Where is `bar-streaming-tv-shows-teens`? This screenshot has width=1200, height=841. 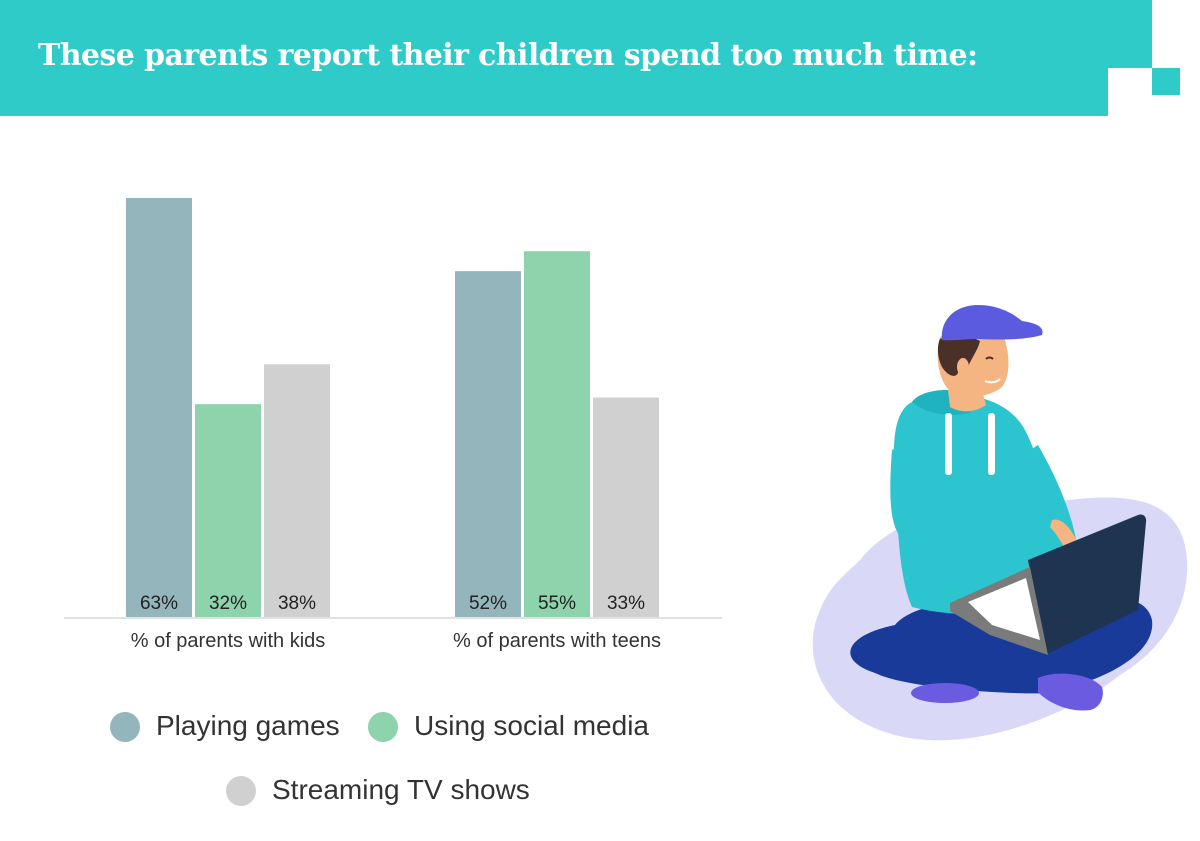
bar-streaming-tv-shows-teens is located at coordinates (626, 507).